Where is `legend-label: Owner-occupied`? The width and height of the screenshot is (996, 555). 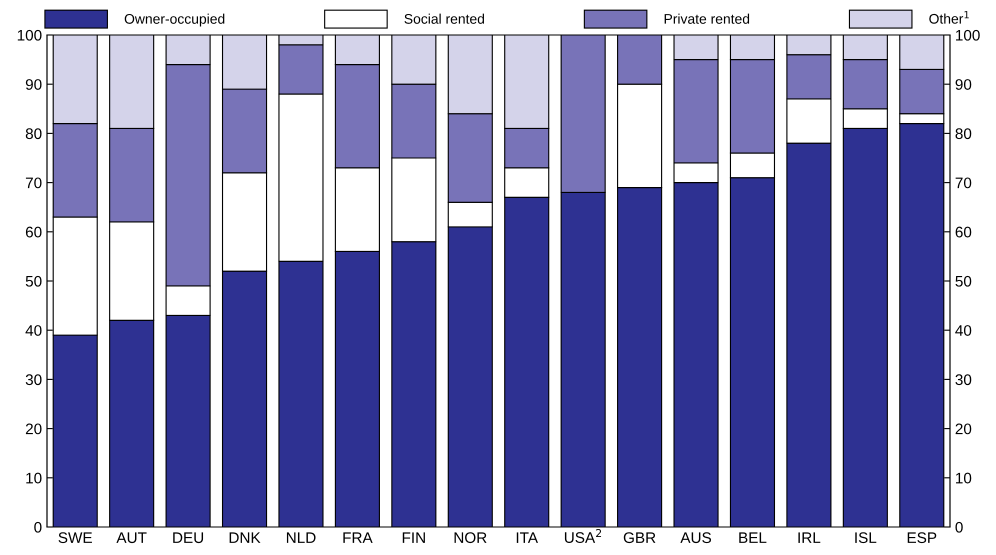 legend-label: Owner-occupied is located at coordinates (174, 20).